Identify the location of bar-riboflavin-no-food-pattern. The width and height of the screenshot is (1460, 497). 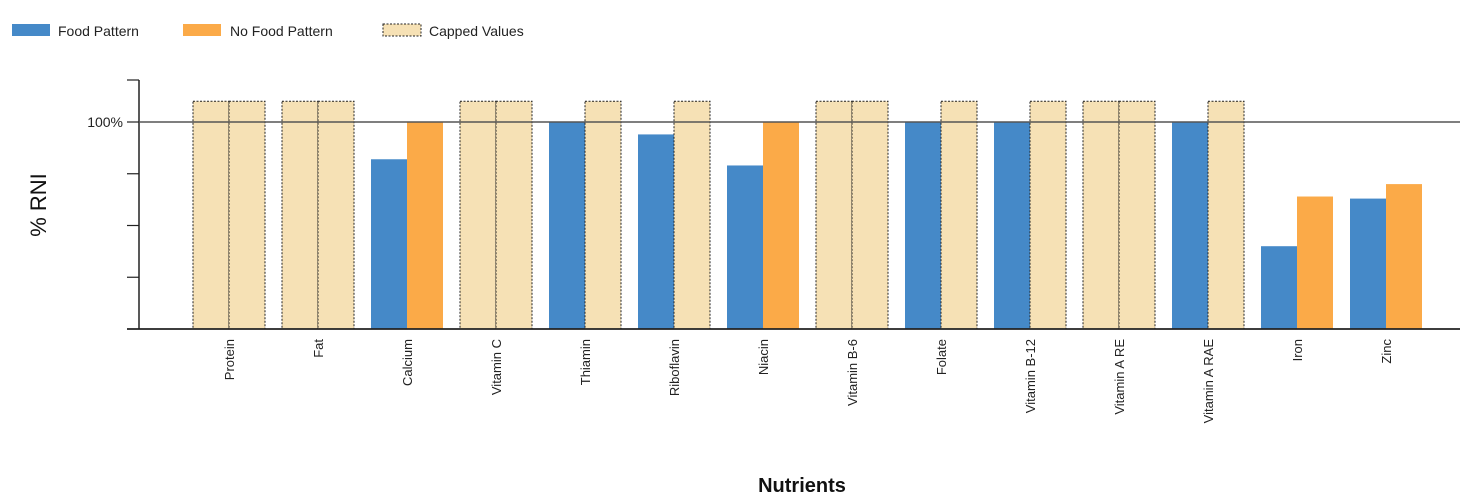
(692, 215).